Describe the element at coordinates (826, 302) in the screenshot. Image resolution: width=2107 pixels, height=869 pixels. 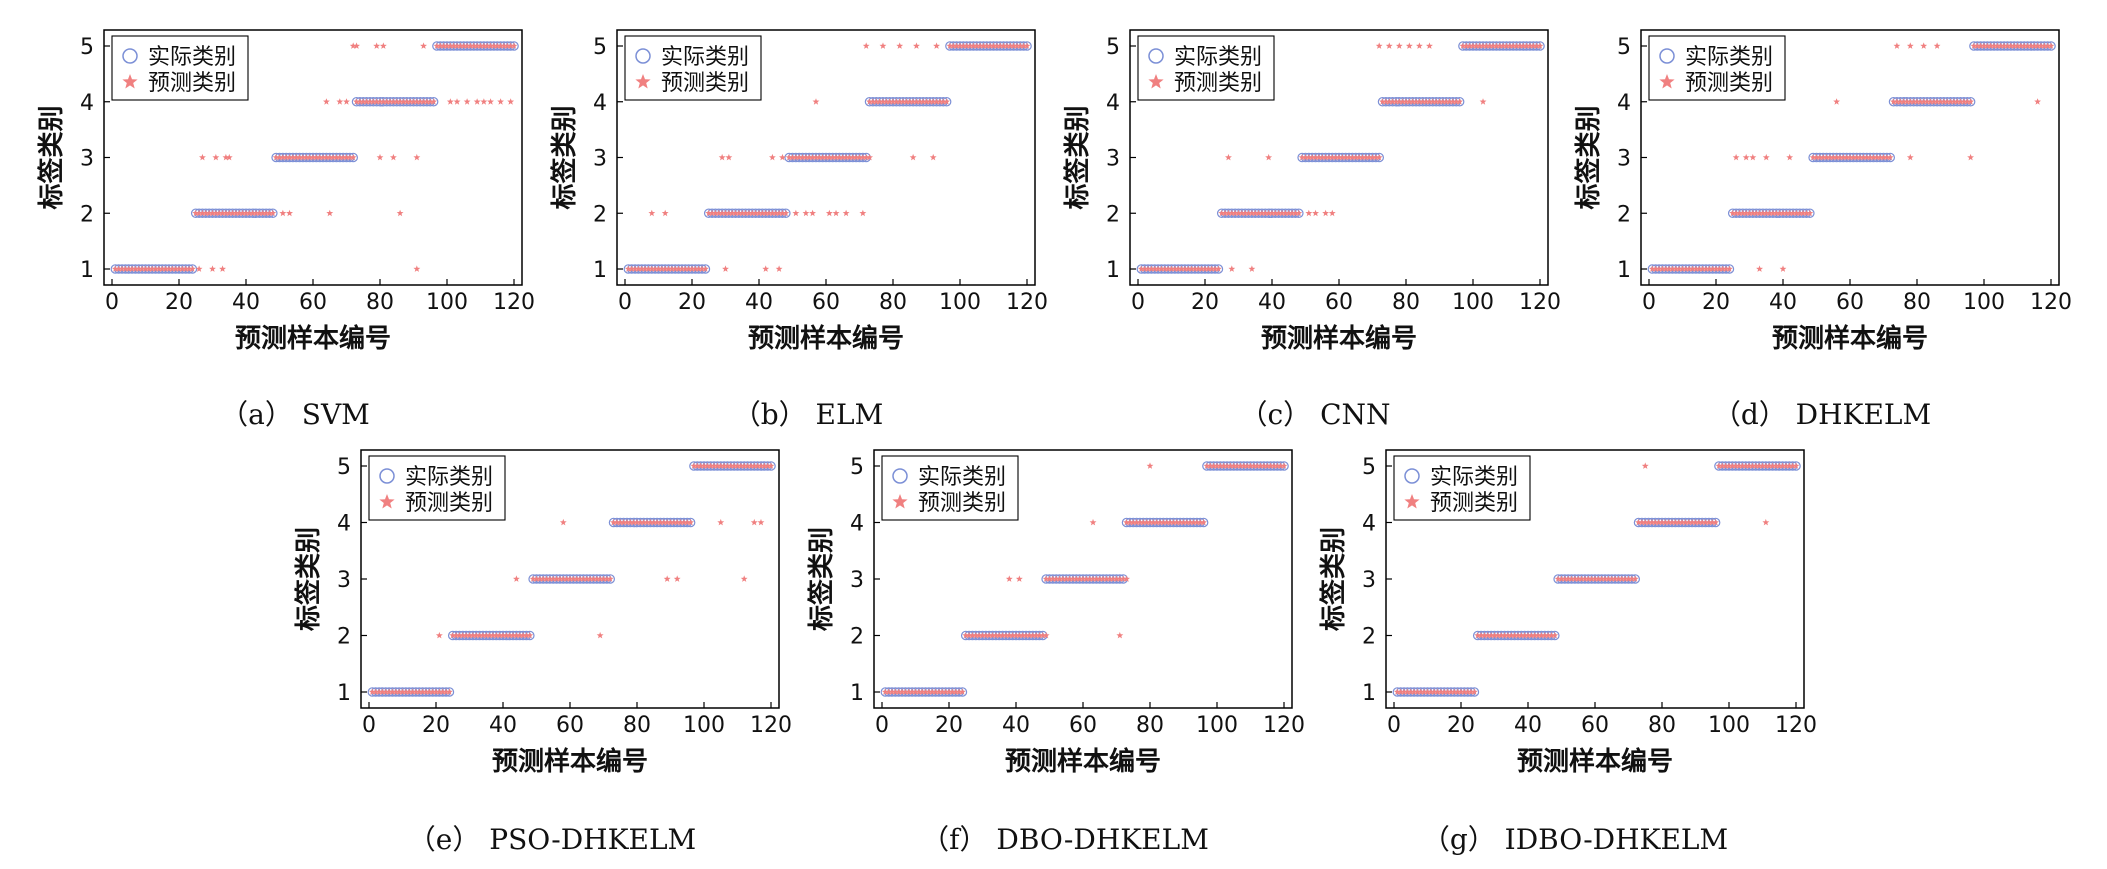
I see `x-tick-label: 60` at that location.